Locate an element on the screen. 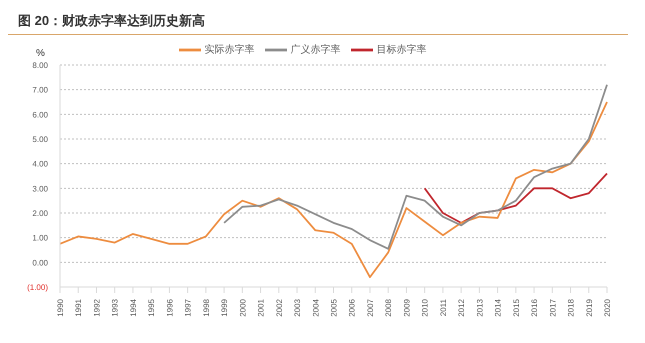  x-tick-label: 2000 is located at coordinates (243, 307).